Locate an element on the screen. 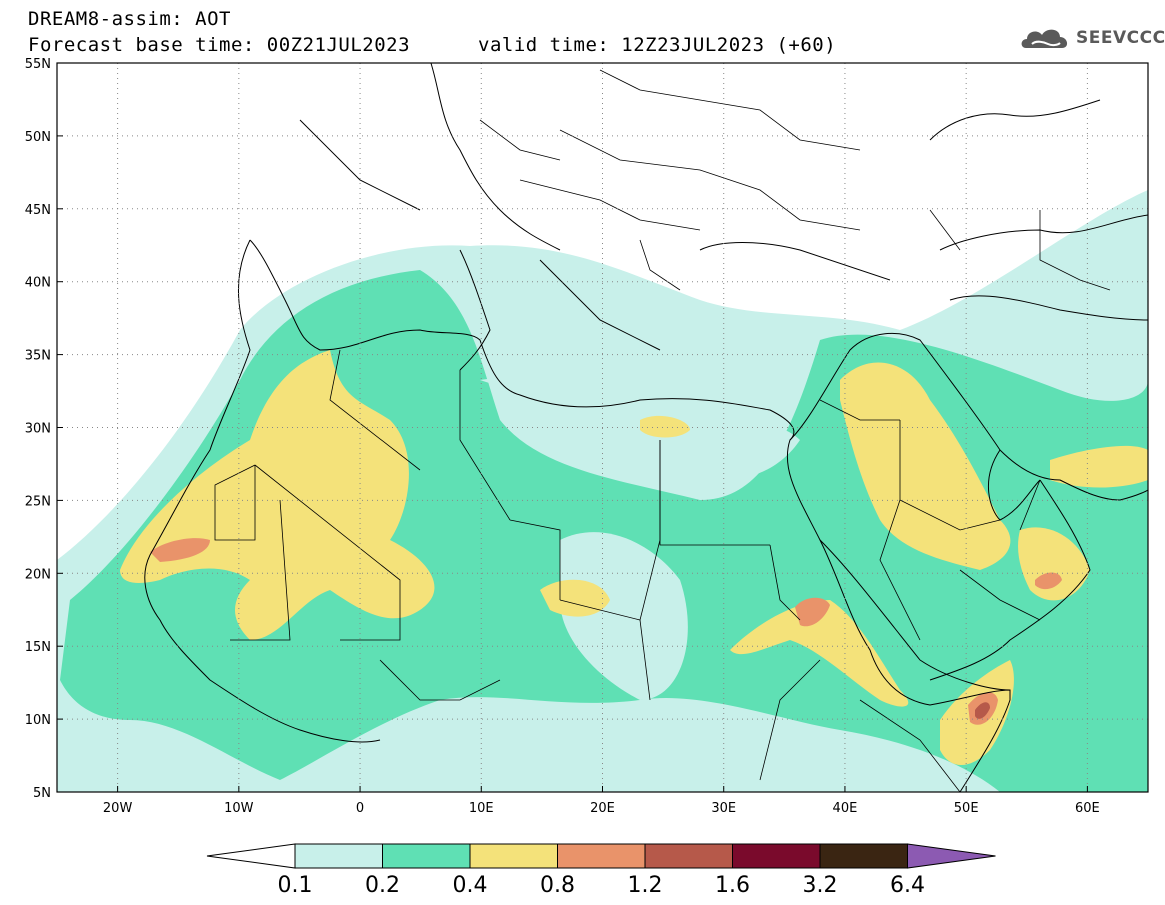 This screenshot has height=905, width=1165. lat-tick-label: 15N is located at coordinates (38, 647).